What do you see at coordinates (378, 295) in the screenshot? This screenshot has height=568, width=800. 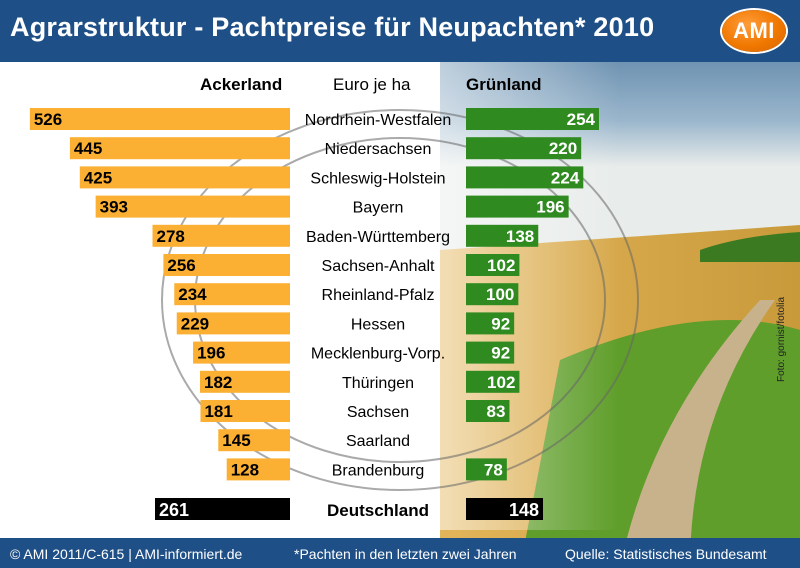 I see `state-label: Rheinland-Pfalz` at bounding box center [378, 295].